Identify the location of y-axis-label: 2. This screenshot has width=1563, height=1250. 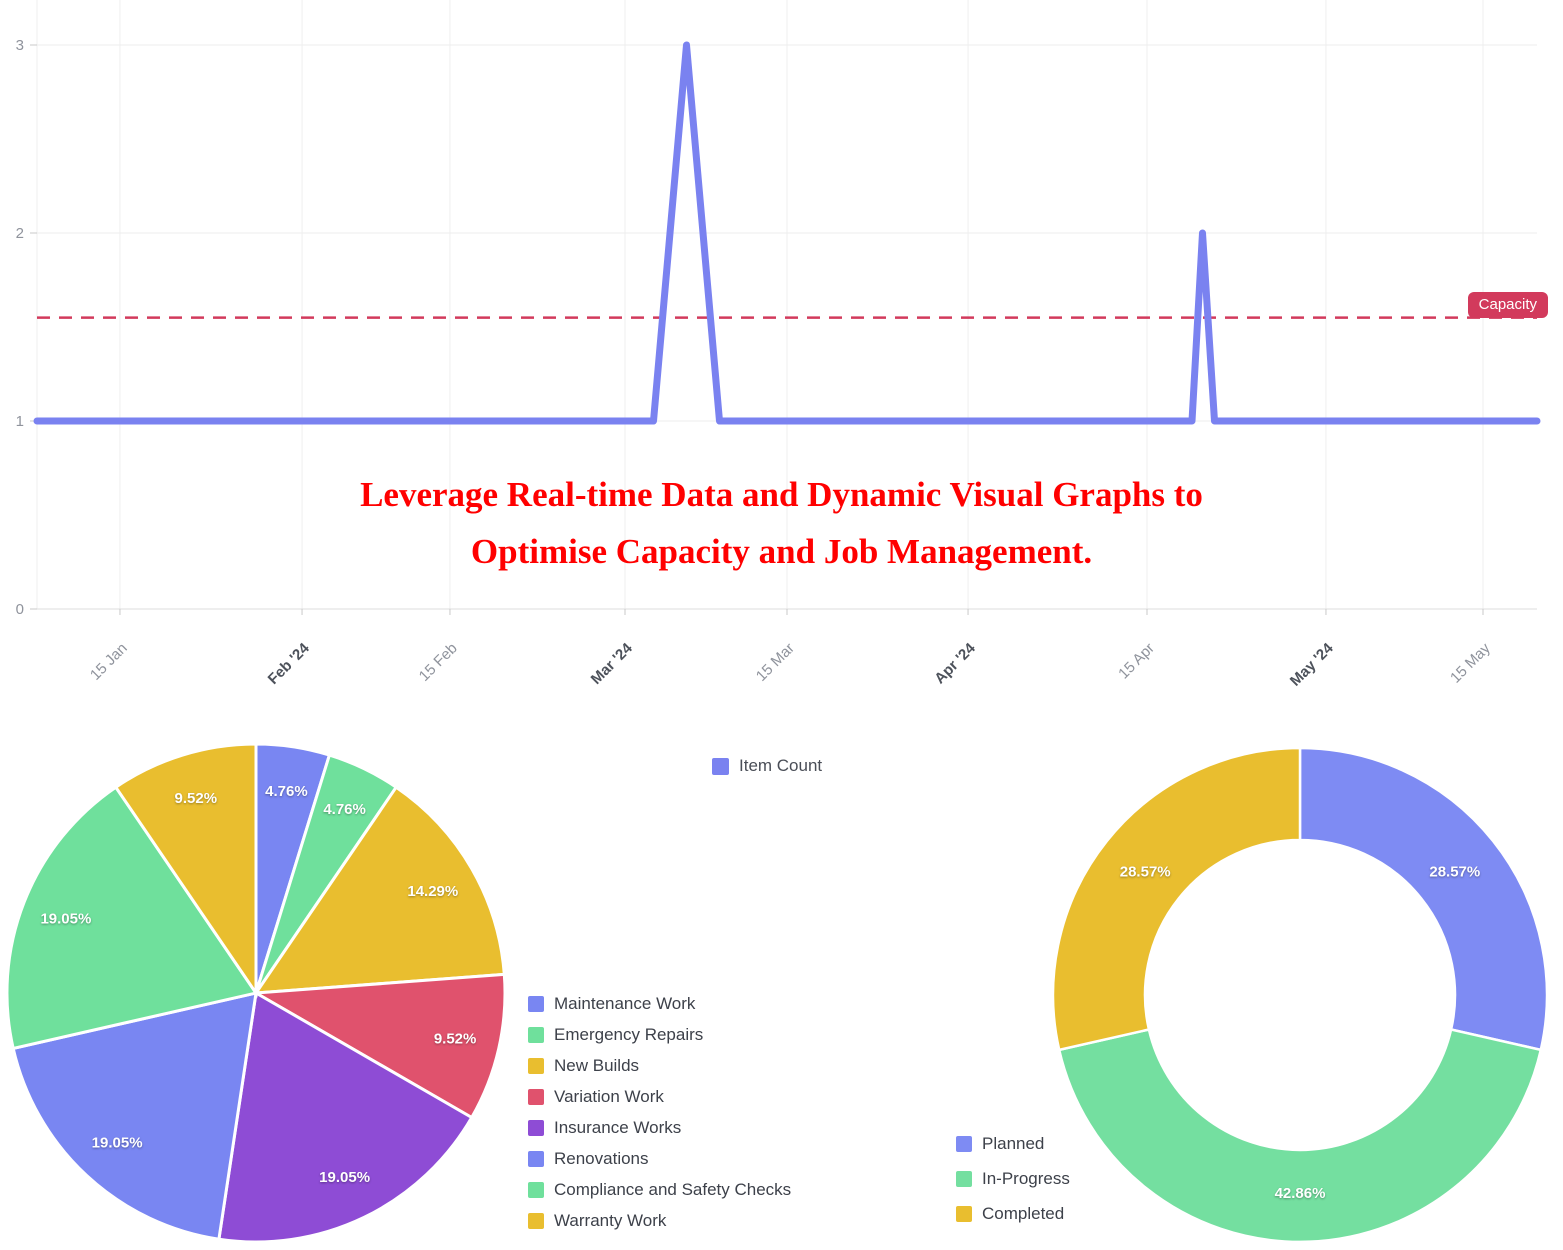
(20, 233).